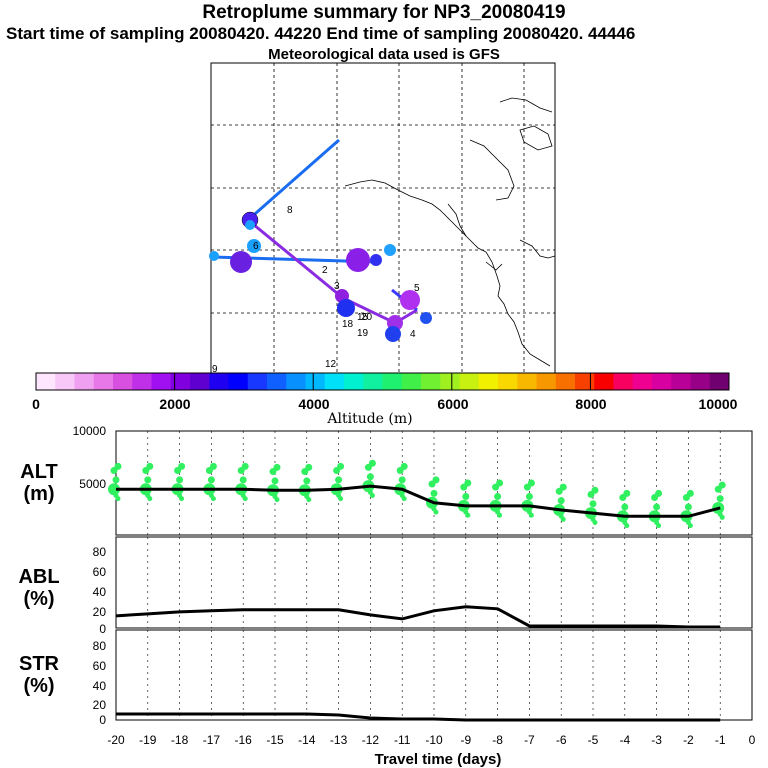 This screenshot has width=768, height=768. What do you see at coordinates (100, 686) in the screenshot?
I see `str-ytick: 40` at bounding box center [100, 686].